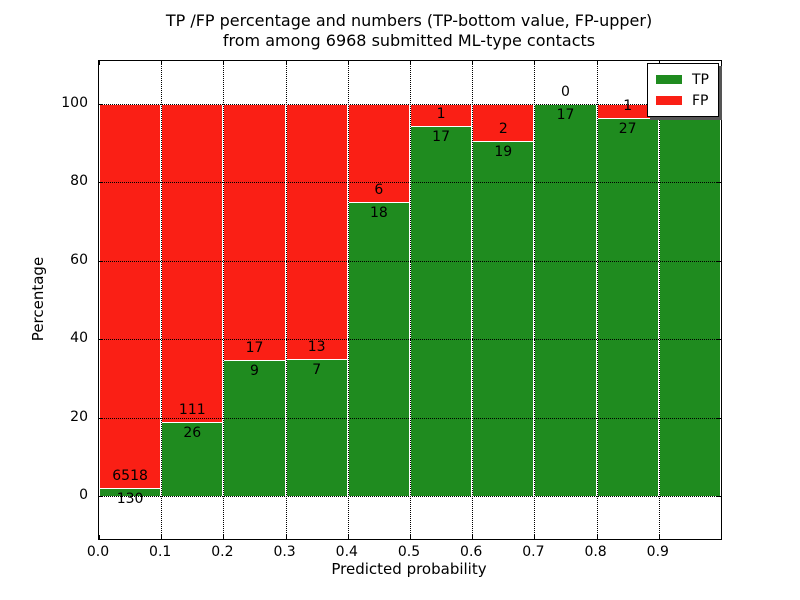 This screenshot has height=600, width=800. What do you see at coordinates (83, 494) in the screenshot?
I see `y-tick-label: 0` at bounding box center [83, 494].